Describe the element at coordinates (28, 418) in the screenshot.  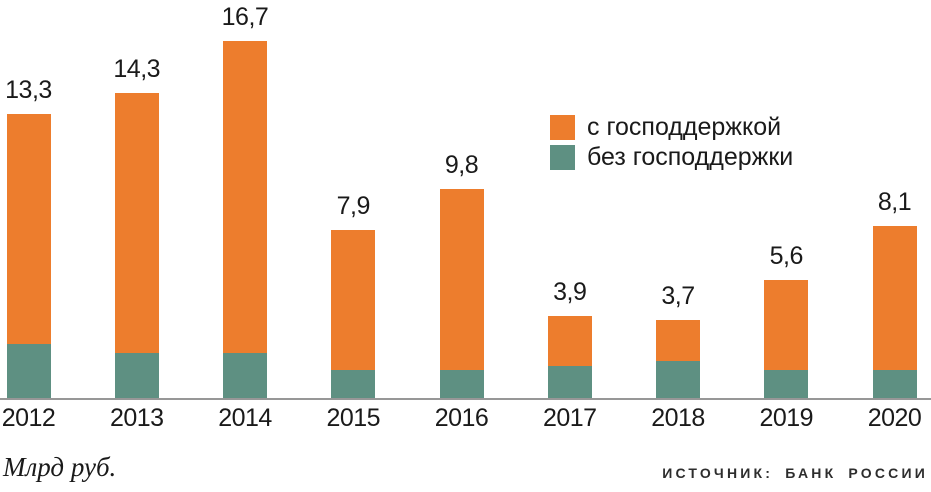
I see `x-tick-label-2012: 2012` at that location.